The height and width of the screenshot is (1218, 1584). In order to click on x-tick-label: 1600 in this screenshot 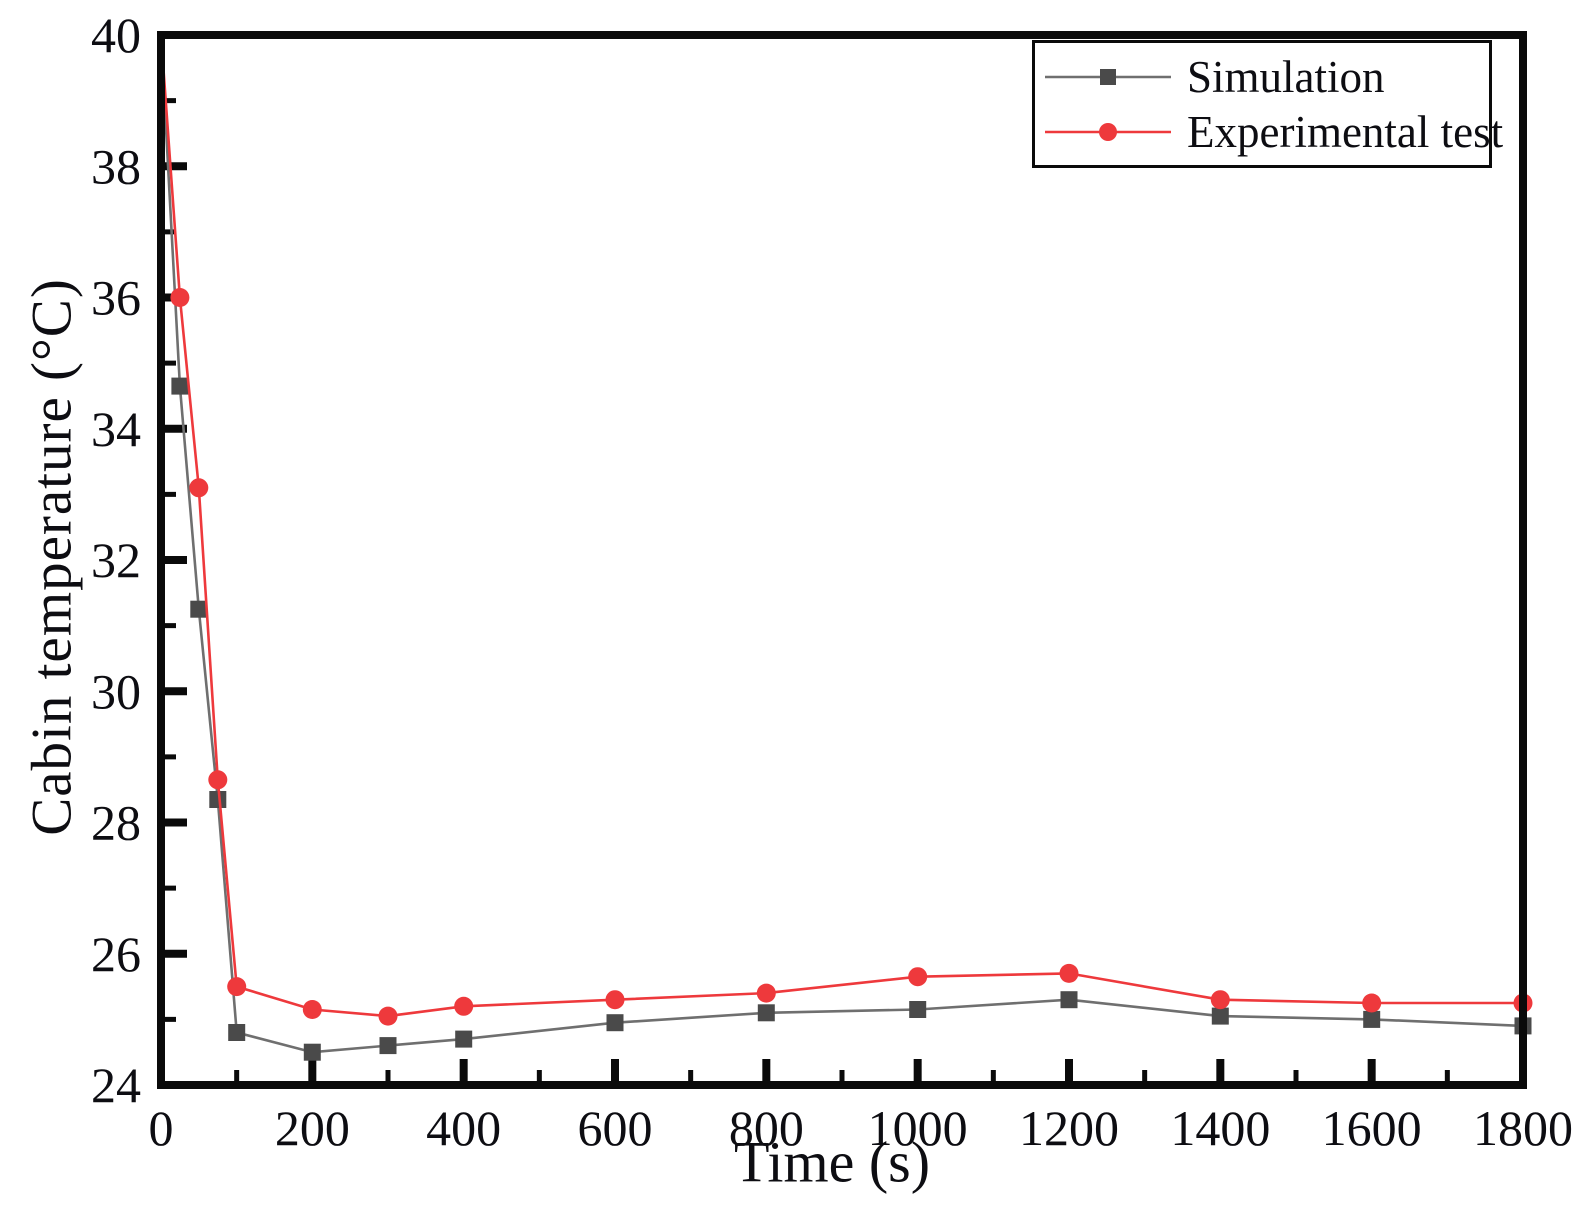, I will do `click(1372, 1128)`.